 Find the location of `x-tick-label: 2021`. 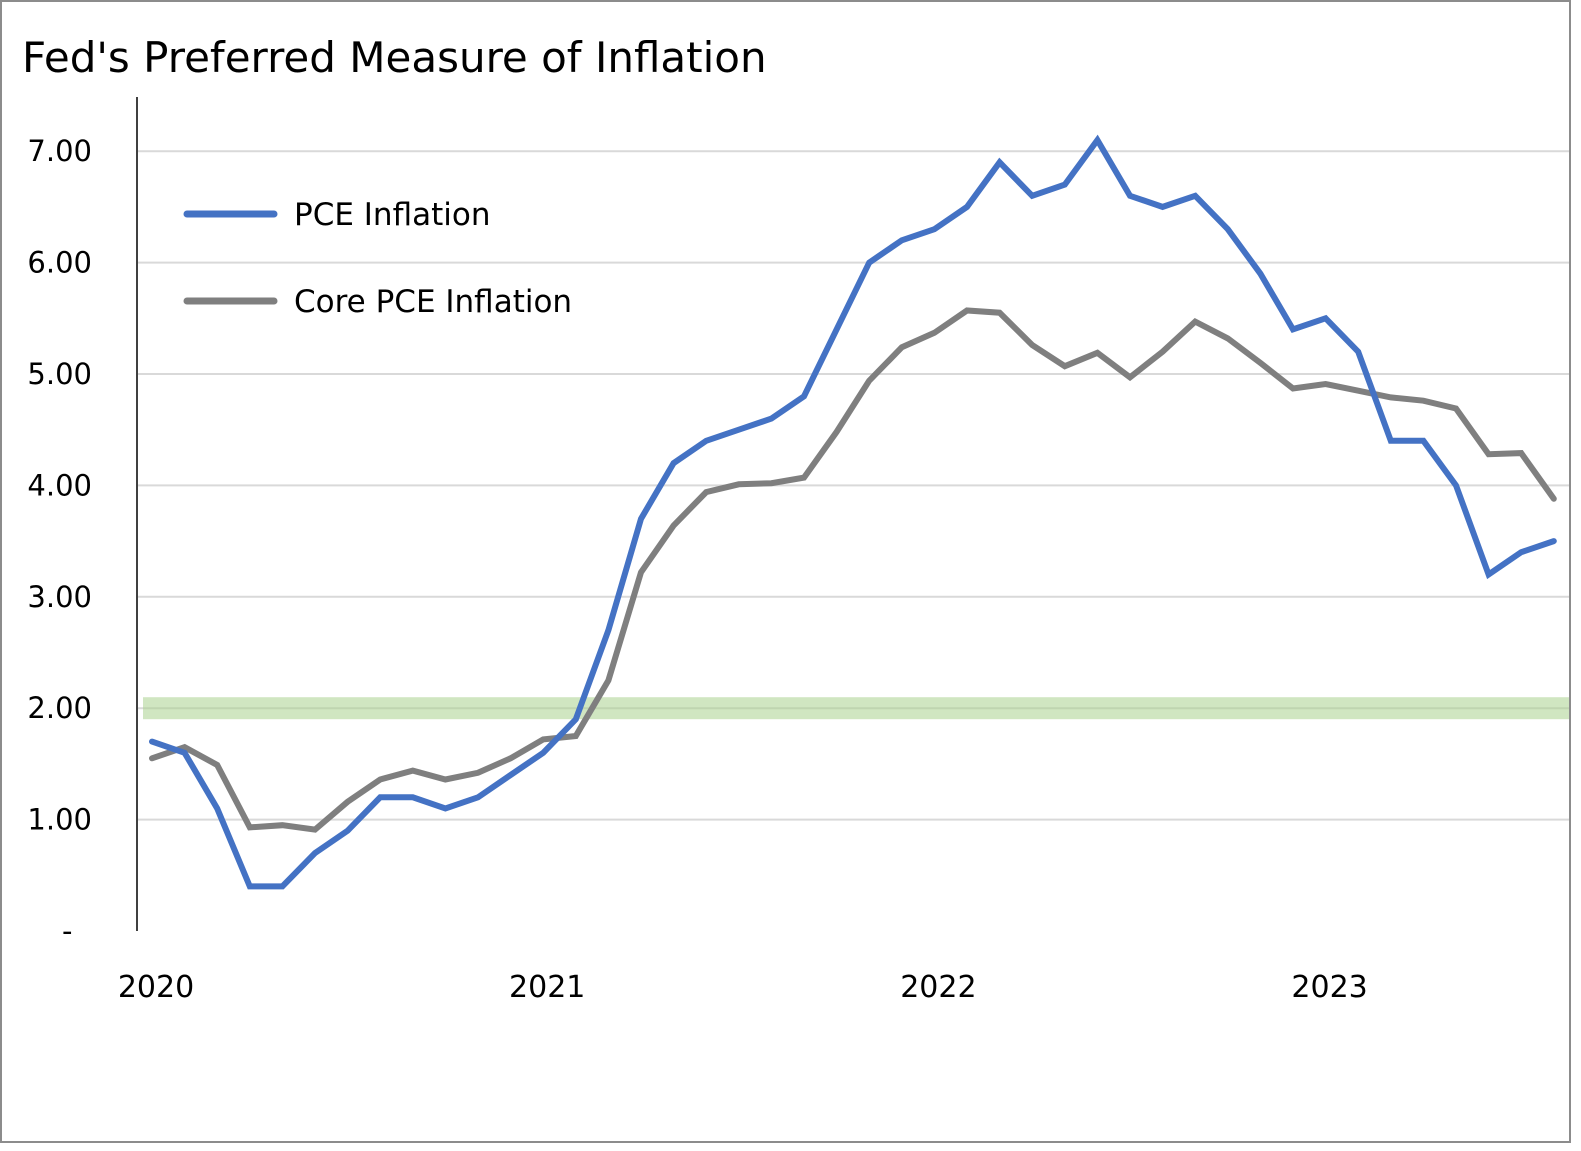

x-tick-label: 2021 is located at coordinates (547, 987).